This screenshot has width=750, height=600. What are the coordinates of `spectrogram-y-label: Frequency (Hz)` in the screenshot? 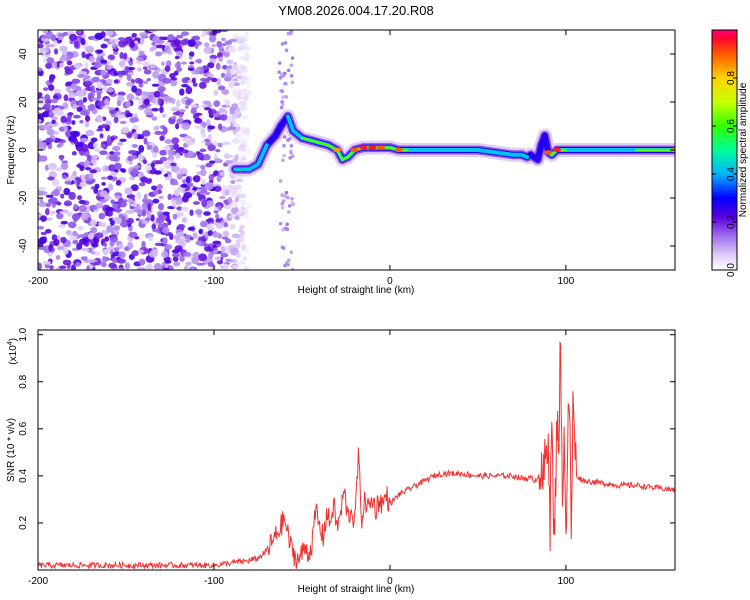 It's located at (11, 150).